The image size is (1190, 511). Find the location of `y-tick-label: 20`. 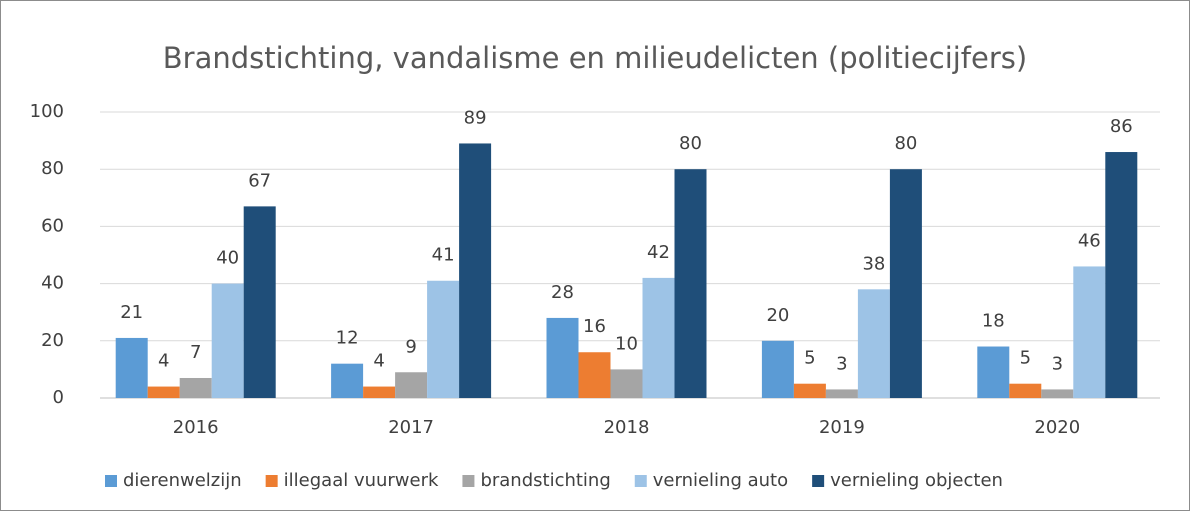

y-tick-label: 20 is located at coordinates (52, 340).